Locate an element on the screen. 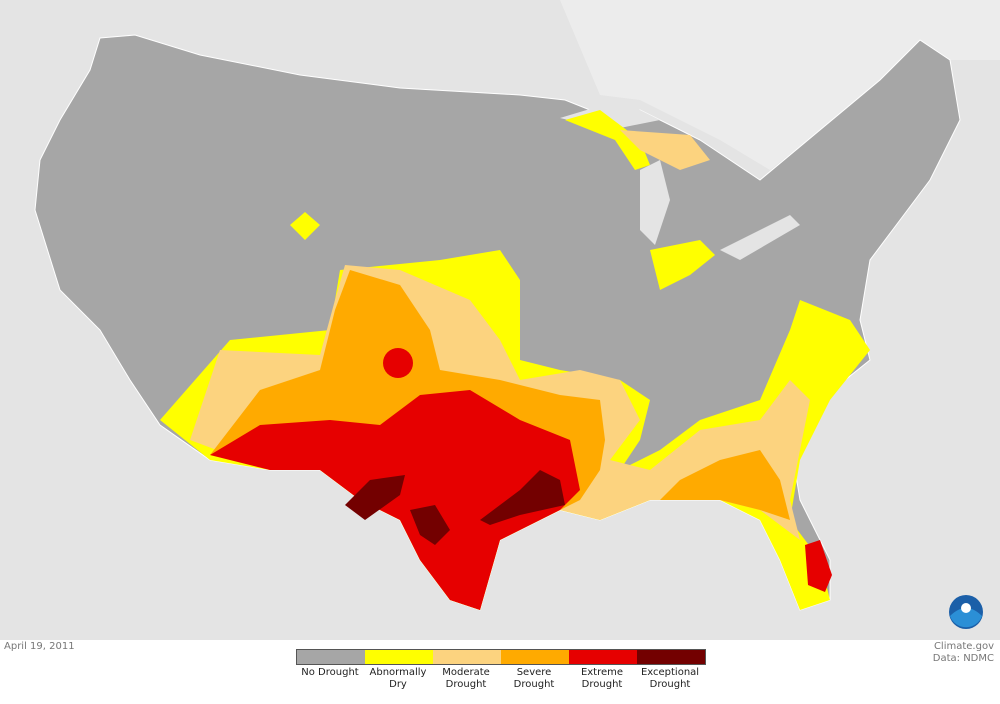 This screenshot has height=704, width=1000. source-label: Data: NDMC is located at coordinates (963, 658).